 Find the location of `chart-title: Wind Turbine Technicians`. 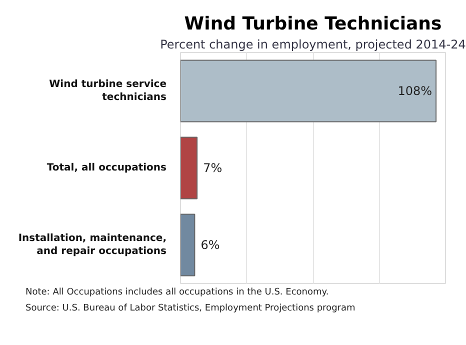

chart-title: Wind Turbine Technicians is located at coordinates (313, 24).